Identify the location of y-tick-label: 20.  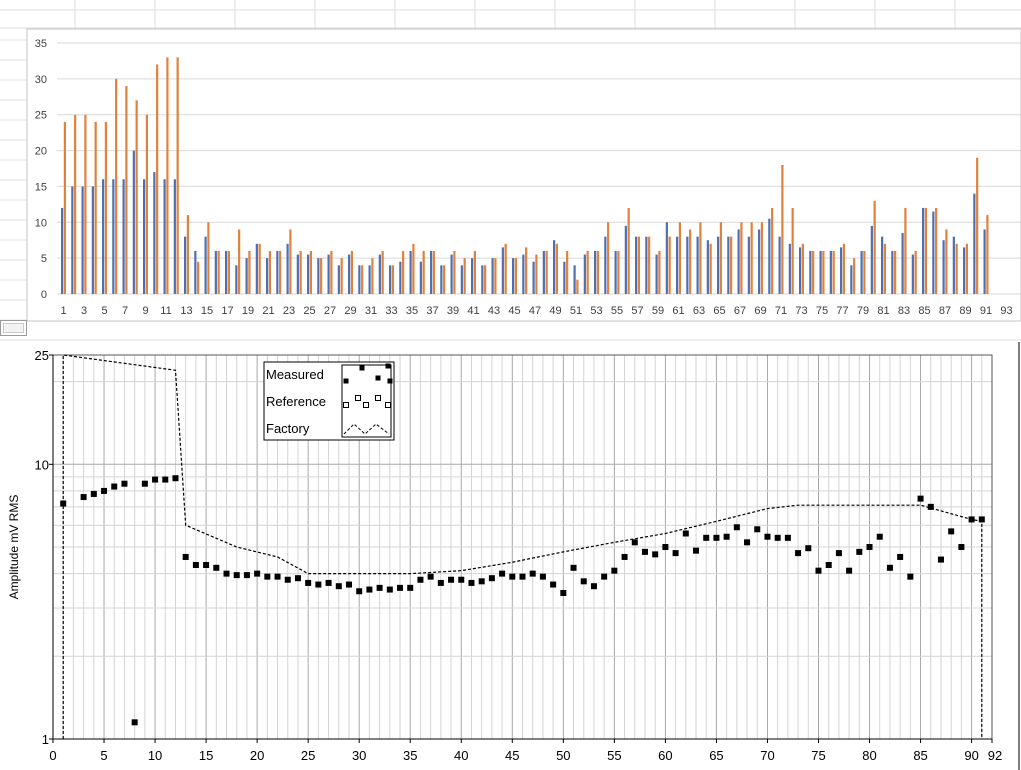
(41, 152).